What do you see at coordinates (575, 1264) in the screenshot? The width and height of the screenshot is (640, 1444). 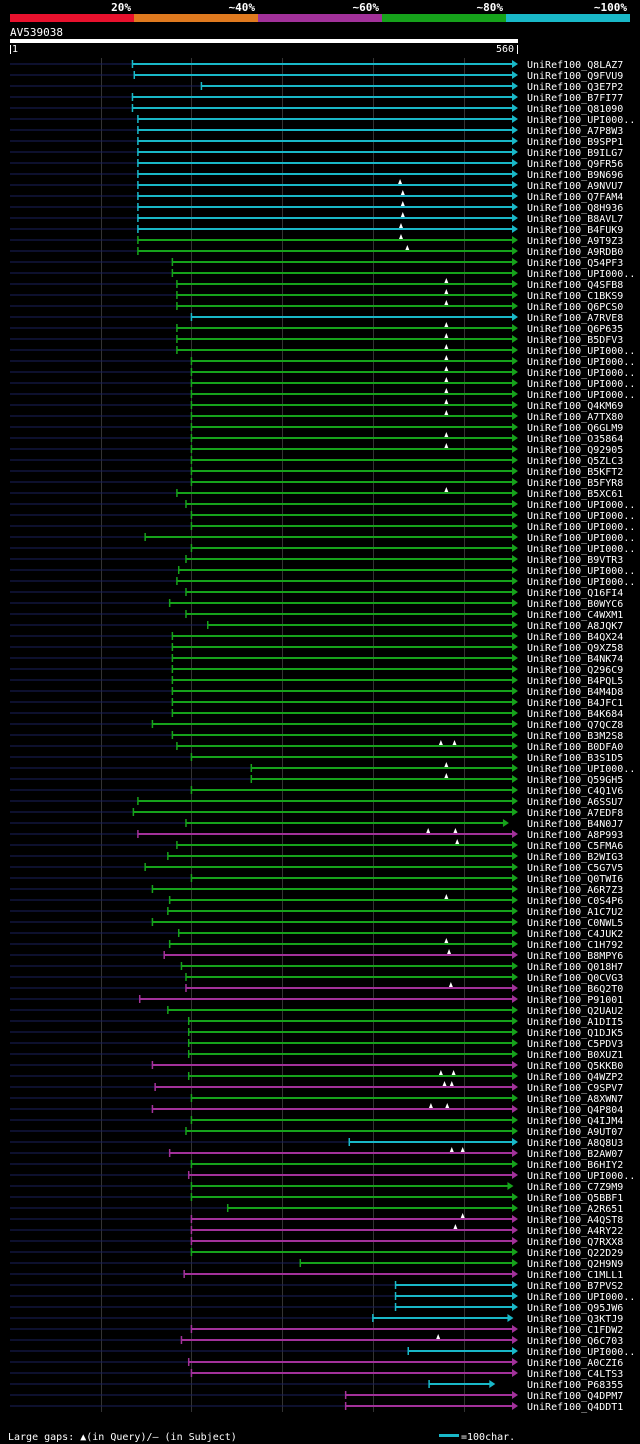 I see `hit-label: UniRef100_Q2H9N9` at bounding box center [575, 1264].